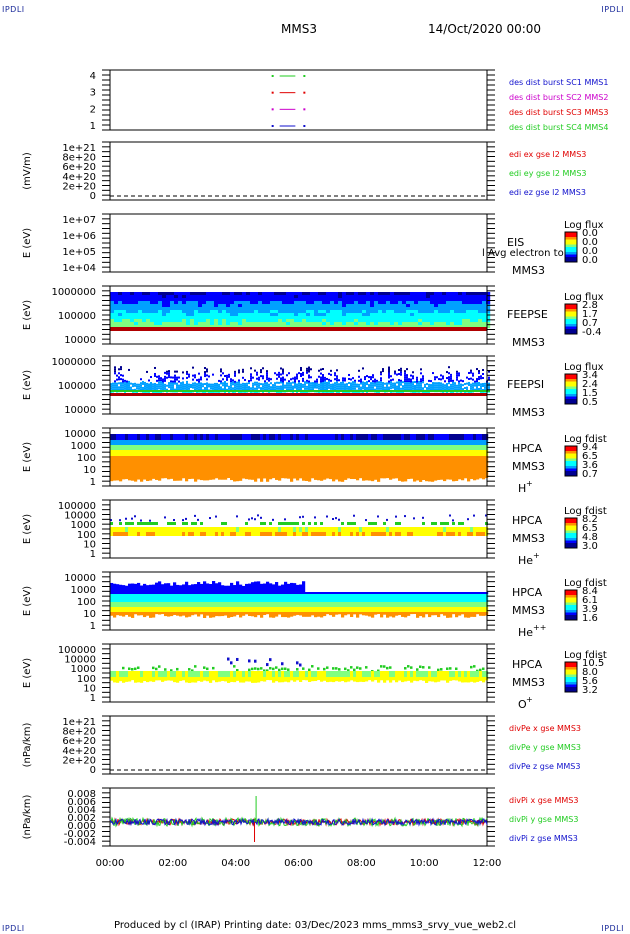  Describe the element at coordinates (590, 528) in the screenshot. I see `colorbar-tick-label: 6.5` at that location.